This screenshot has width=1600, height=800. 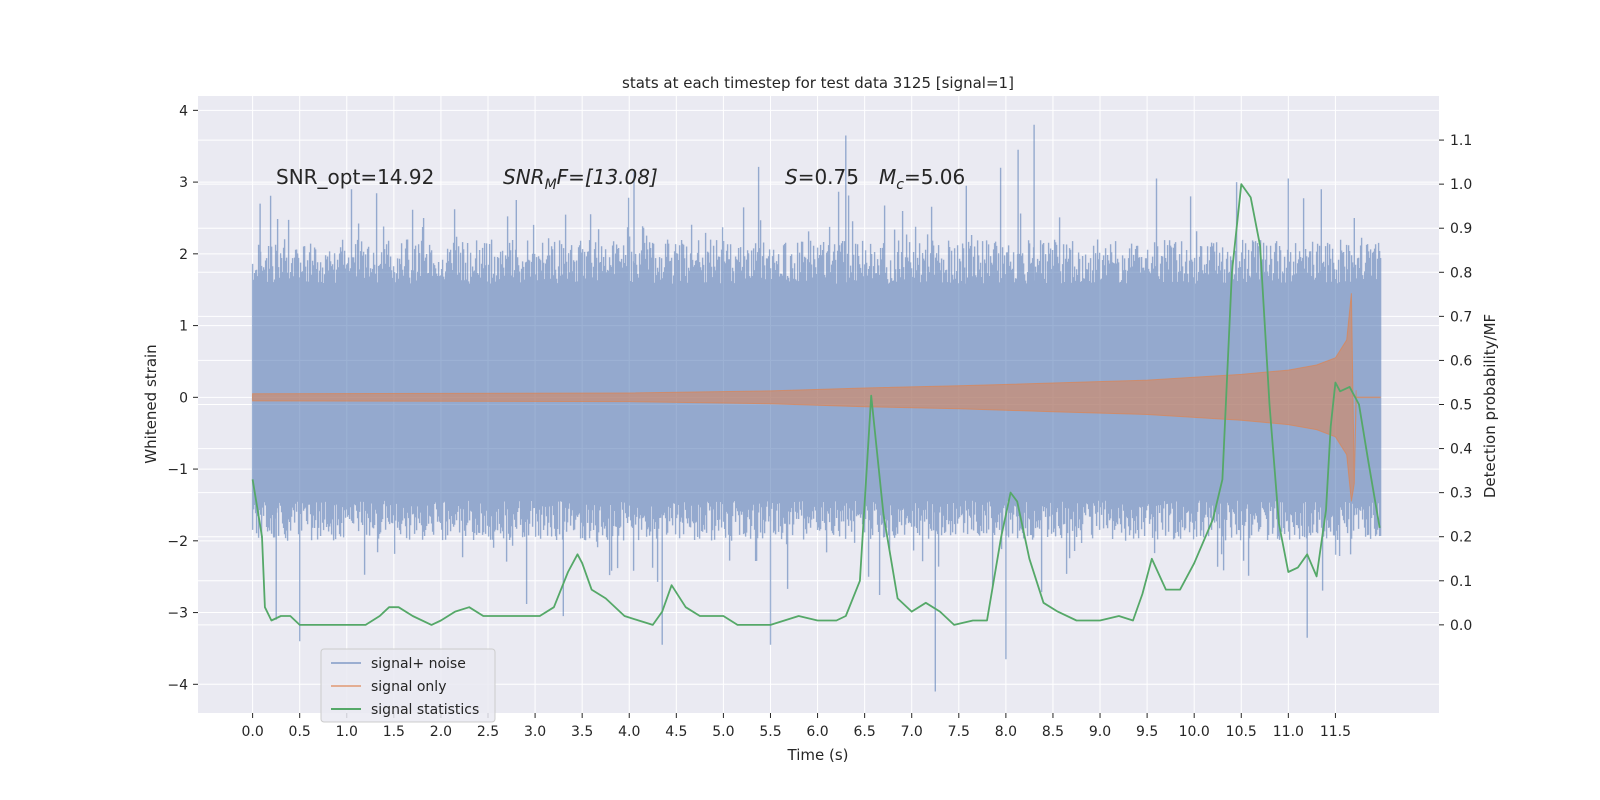 I want to click on x-tick-label: 6.0, so click(x=817, y=732).